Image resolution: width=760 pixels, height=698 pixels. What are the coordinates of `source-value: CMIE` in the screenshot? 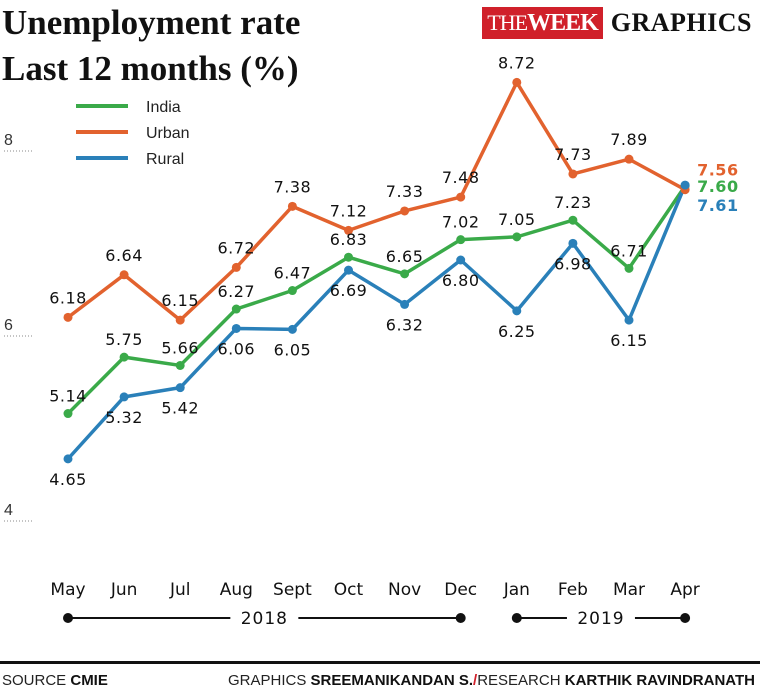 It's located at (89, 680).